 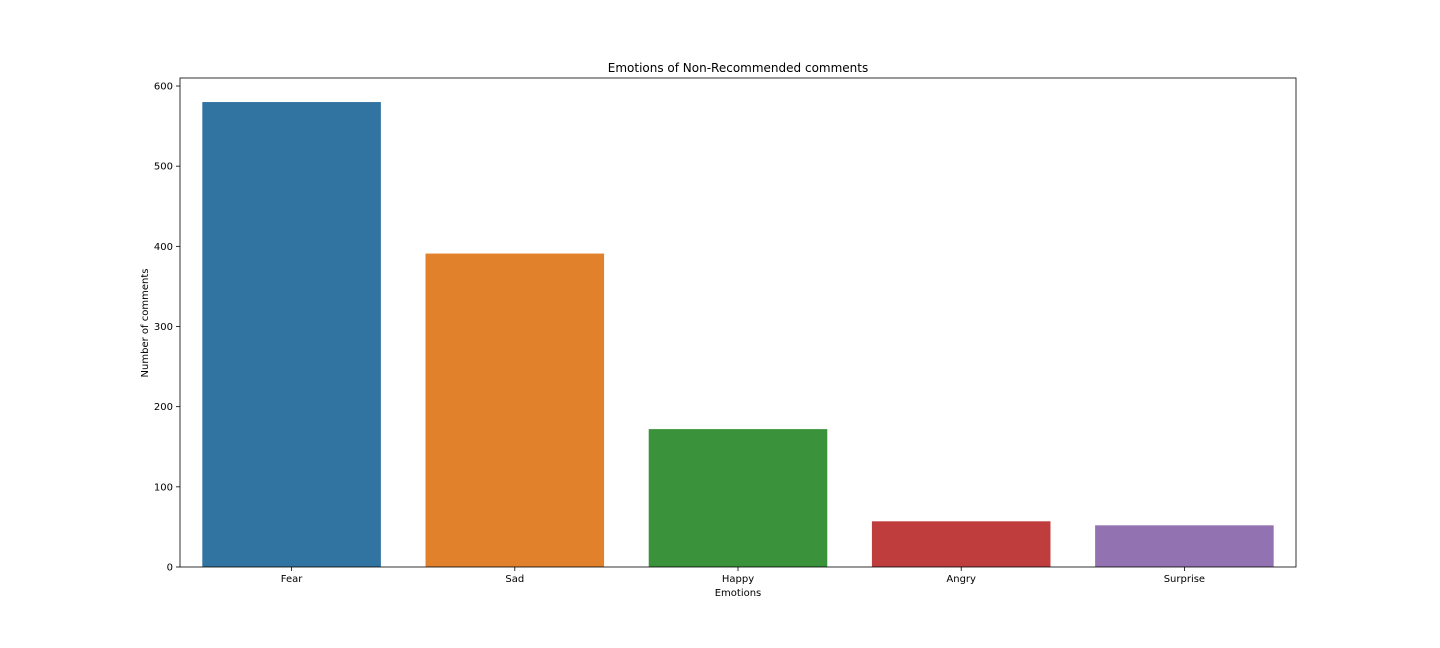 I want to click on bar-happy, so click(x=738, y=498).